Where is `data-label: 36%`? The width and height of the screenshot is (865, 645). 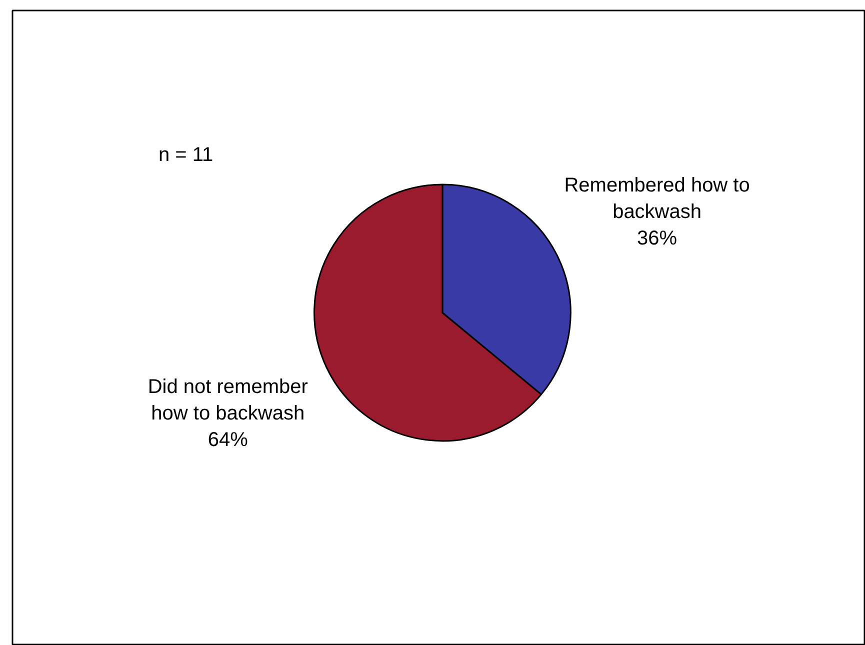 data-label: 36% is located at coordinates (657, 238).